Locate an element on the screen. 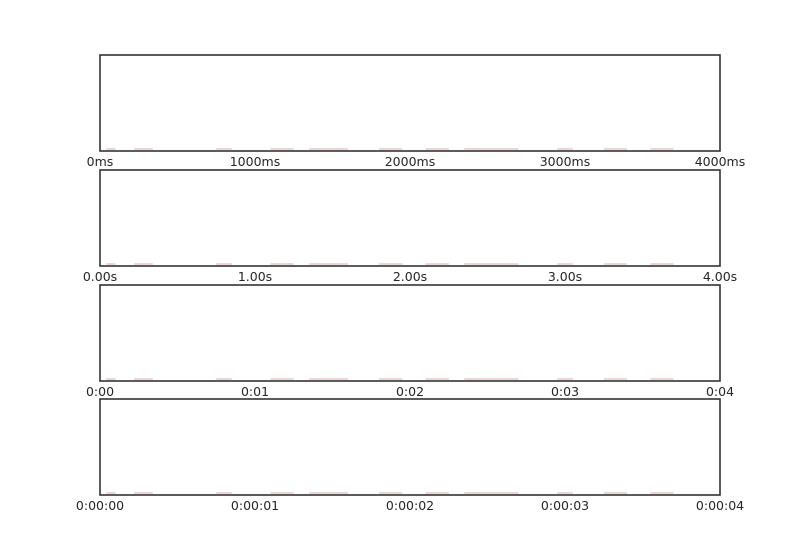 This screenshot has width=800, height=550. x-tick-label: 3000ms is located at coordinates (565, 161).